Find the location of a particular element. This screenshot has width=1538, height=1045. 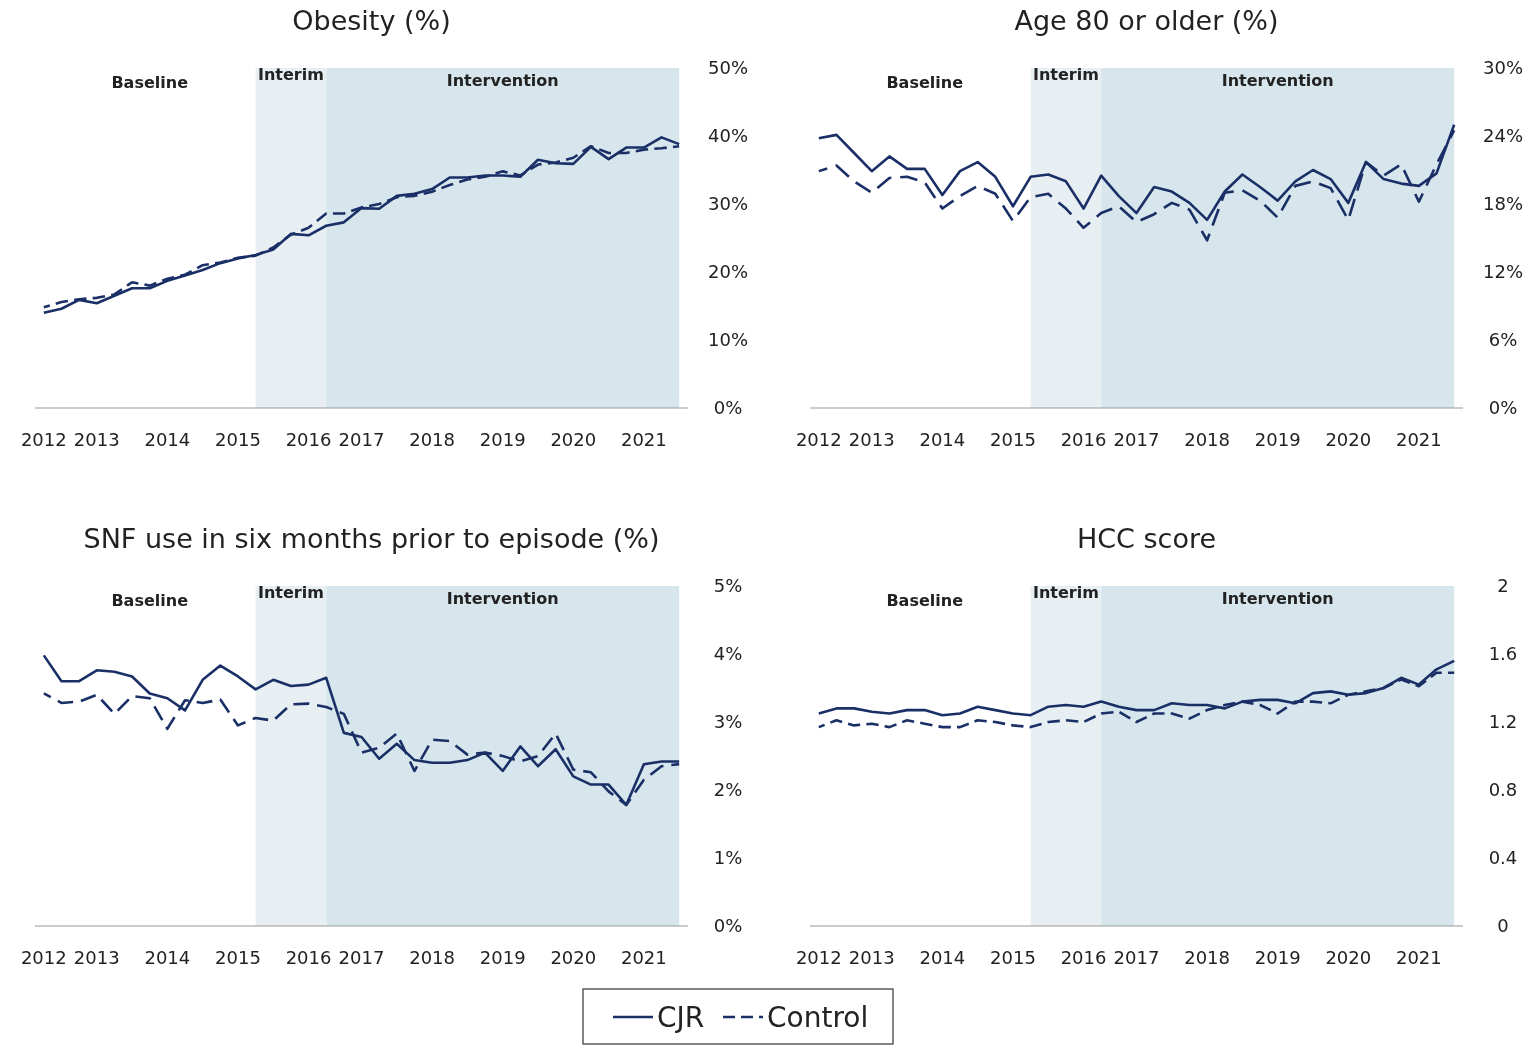

legend-label: CJR is located at coordinates (681, 1017).